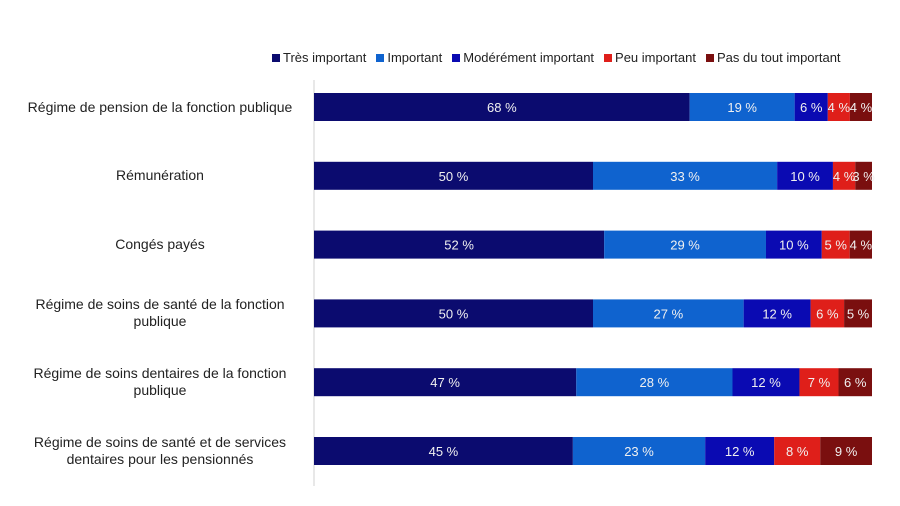  I want to click on legend-item: Très important, so click(319, 57).